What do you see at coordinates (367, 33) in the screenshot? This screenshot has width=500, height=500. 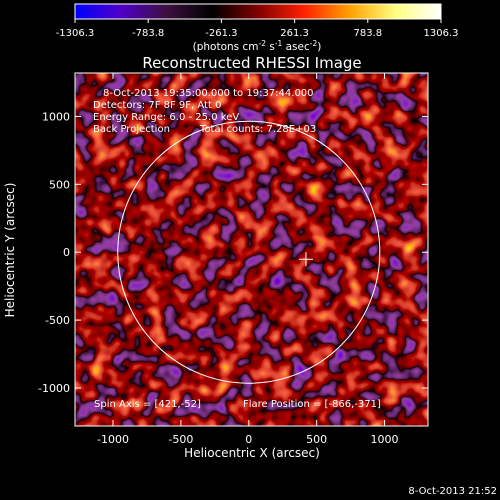 I see `colorbar-tick-label: 783.8` at bounding box center [367, 33].